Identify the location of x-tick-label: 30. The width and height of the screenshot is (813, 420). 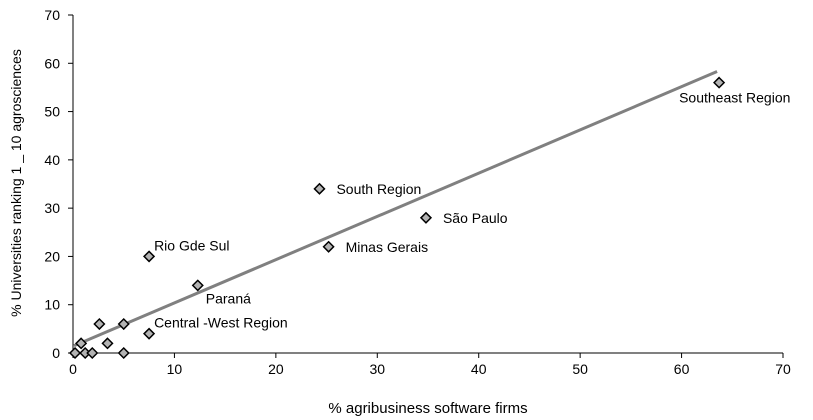
(377, 369).